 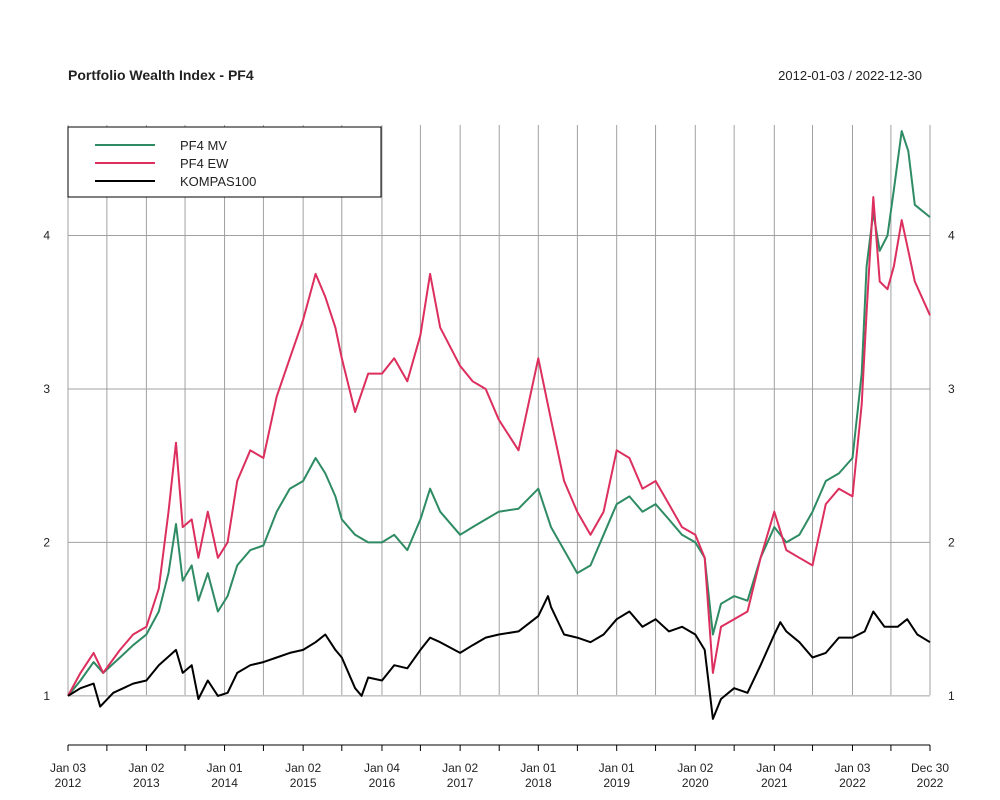 I want to click on y-tick-label-left: 3, so click(x=46, y=389).